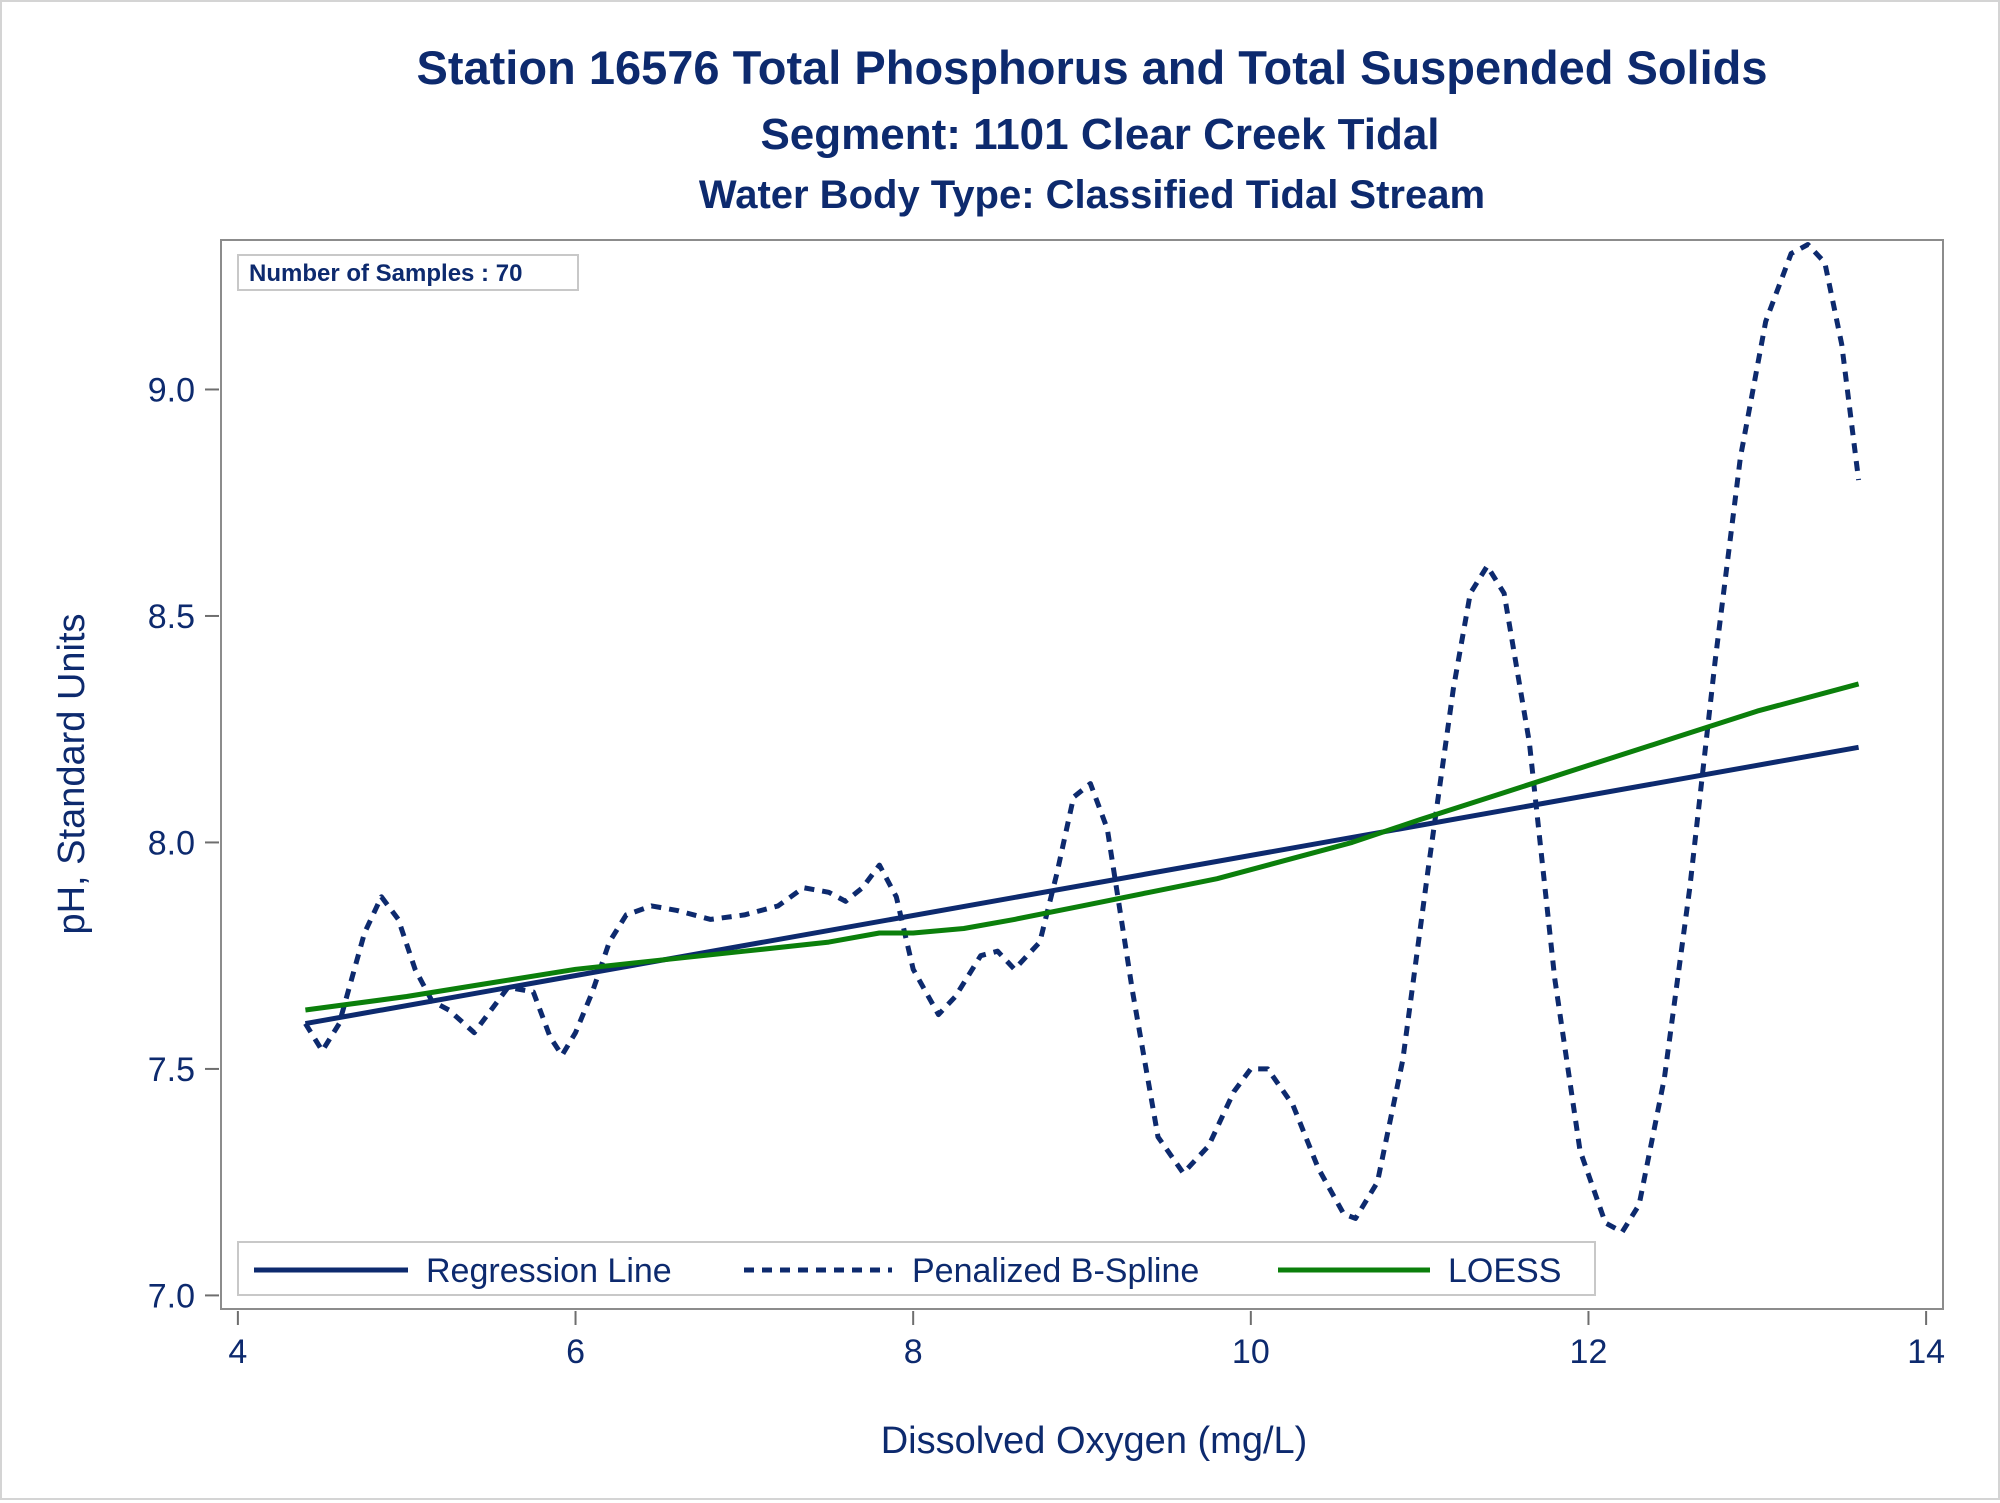 Image resolution: width=2000 pixels, height=1503 pixels. Describe the element at coordinates (385, 273) in the screenshot. I see `sample-count-label: Number of Samples : 70` at that location.